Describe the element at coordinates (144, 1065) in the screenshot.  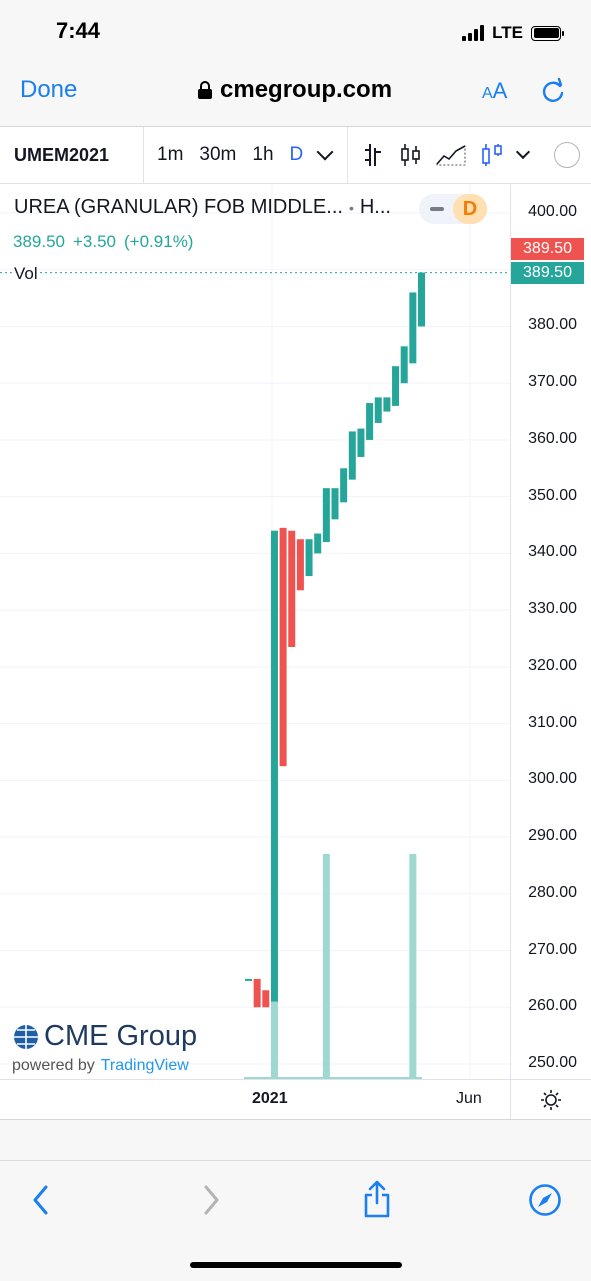
I see `tradingview-link: TradingView` at that location.